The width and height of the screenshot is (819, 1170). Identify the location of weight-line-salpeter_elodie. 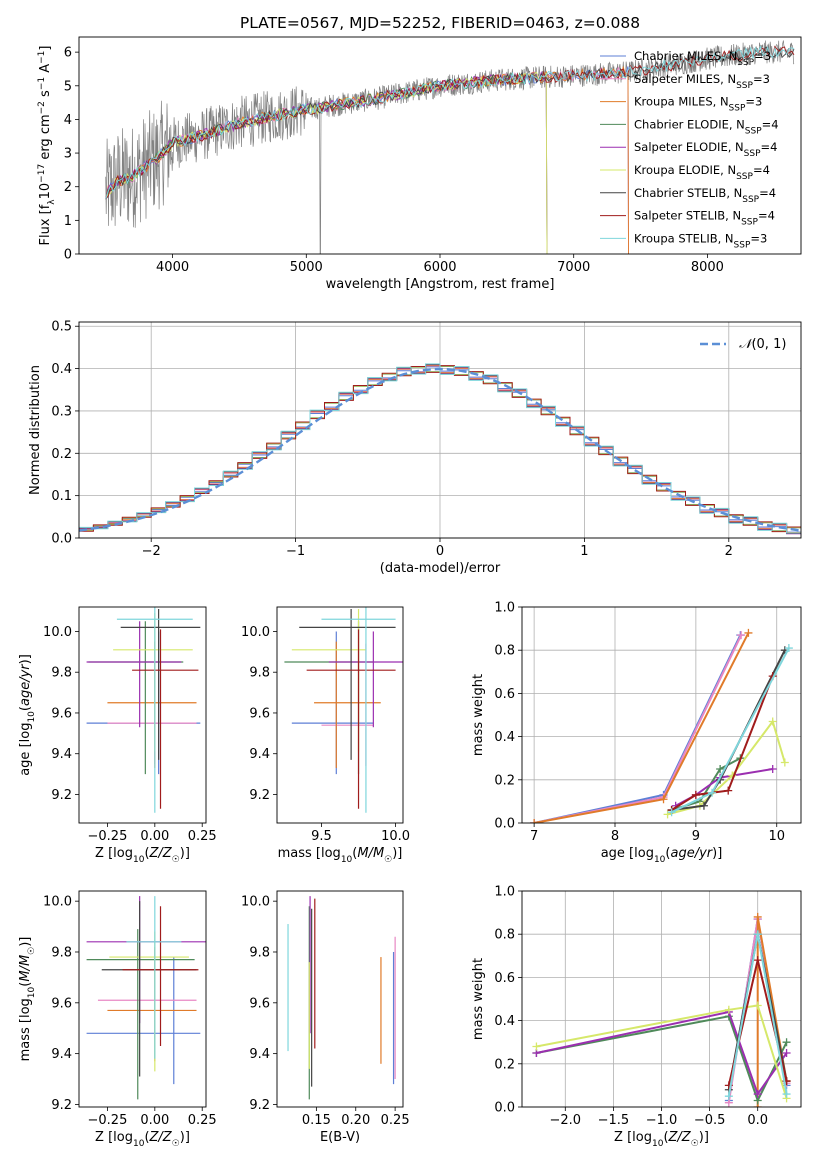
(662, 1053).